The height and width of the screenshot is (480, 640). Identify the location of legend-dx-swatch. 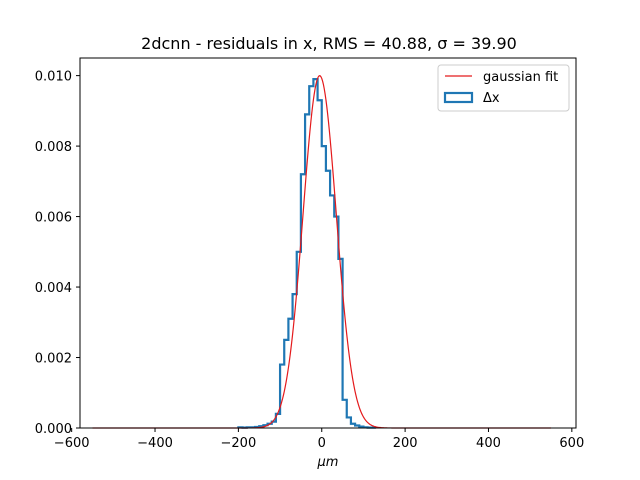
(458, 97).